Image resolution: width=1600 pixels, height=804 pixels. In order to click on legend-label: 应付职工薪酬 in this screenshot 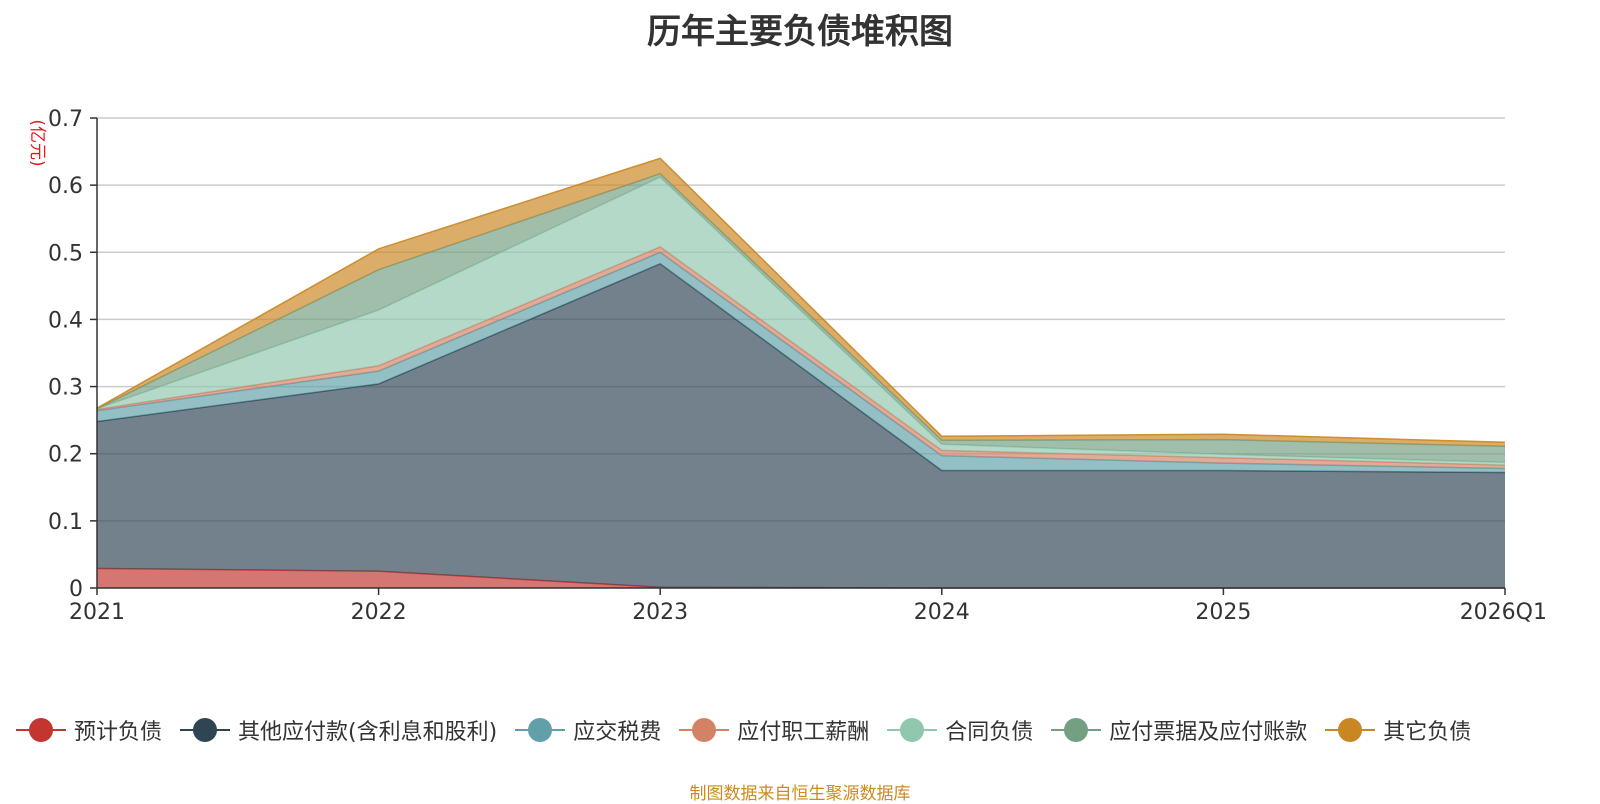, I will do `click(803, 732)`.